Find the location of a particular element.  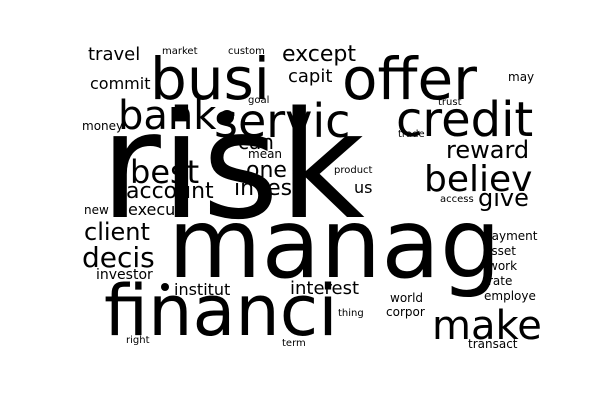

word-can: can is located at coordinates (256, 142).